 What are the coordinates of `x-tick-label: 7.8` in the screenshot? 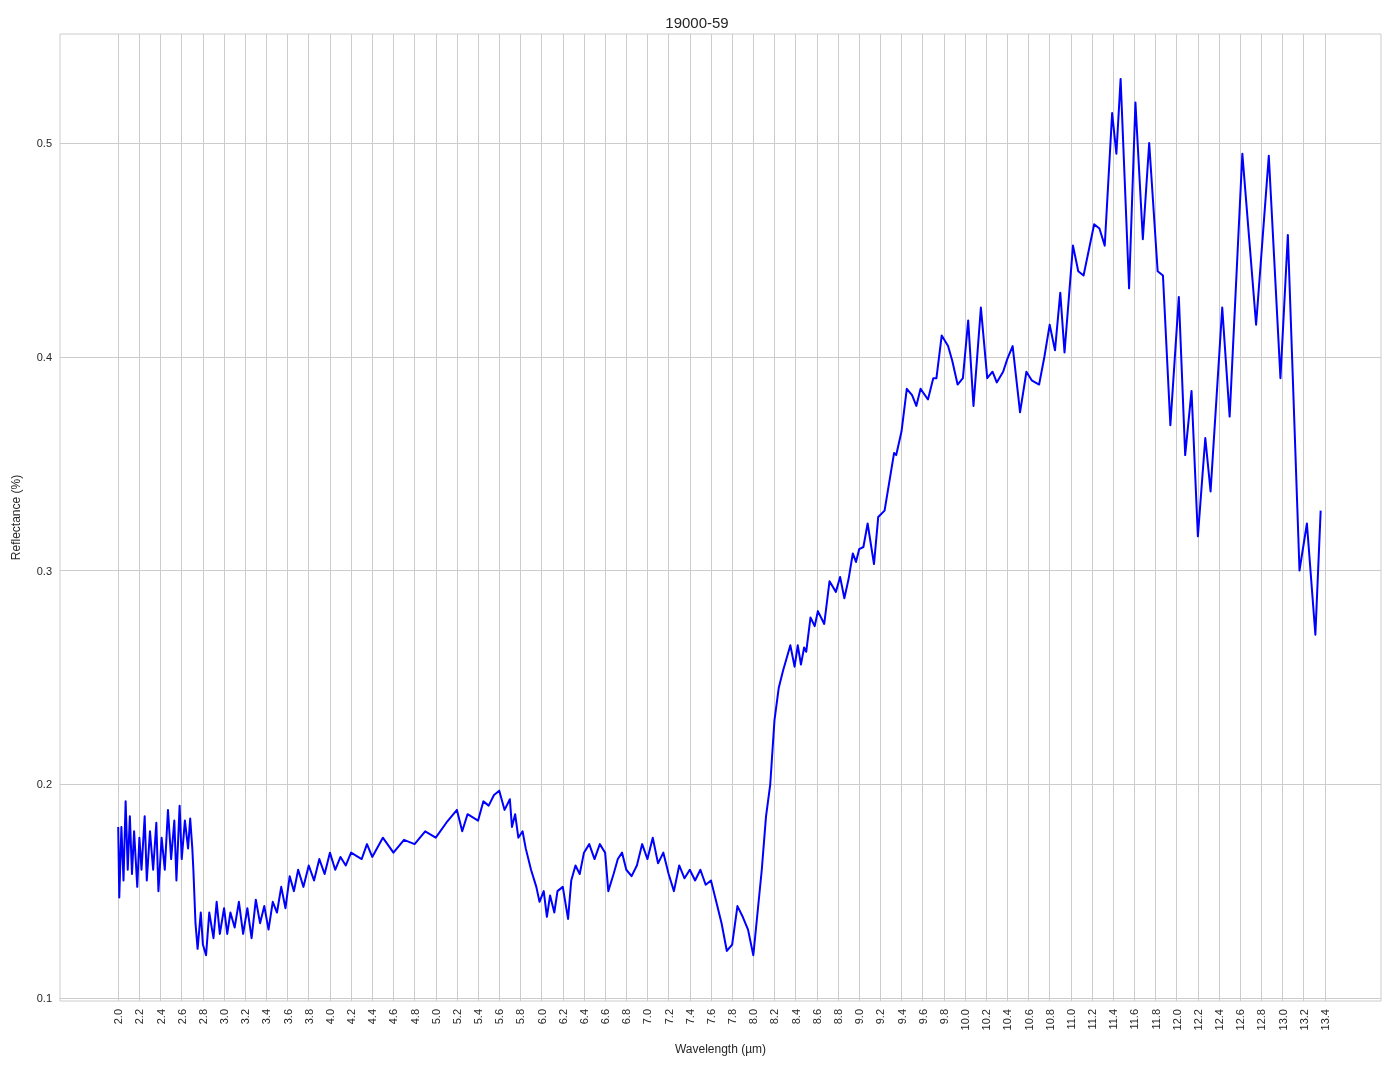 It's located at (732, 1017).